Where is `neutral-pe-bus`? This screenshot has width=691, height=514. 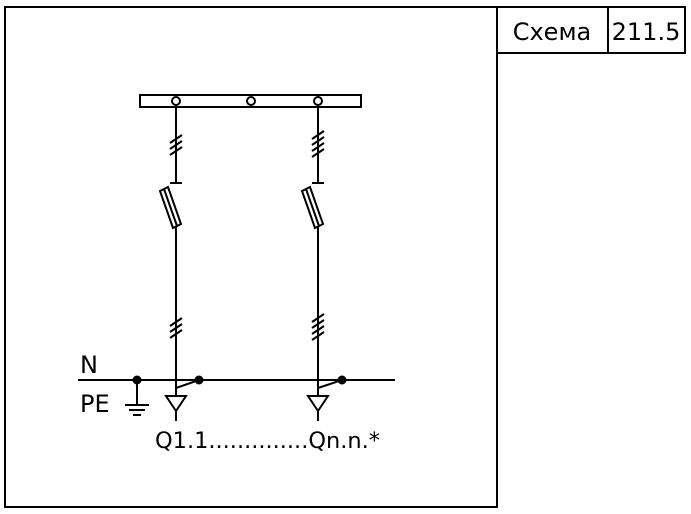 neutral-pe-bus is located at coordinates (236, 395).